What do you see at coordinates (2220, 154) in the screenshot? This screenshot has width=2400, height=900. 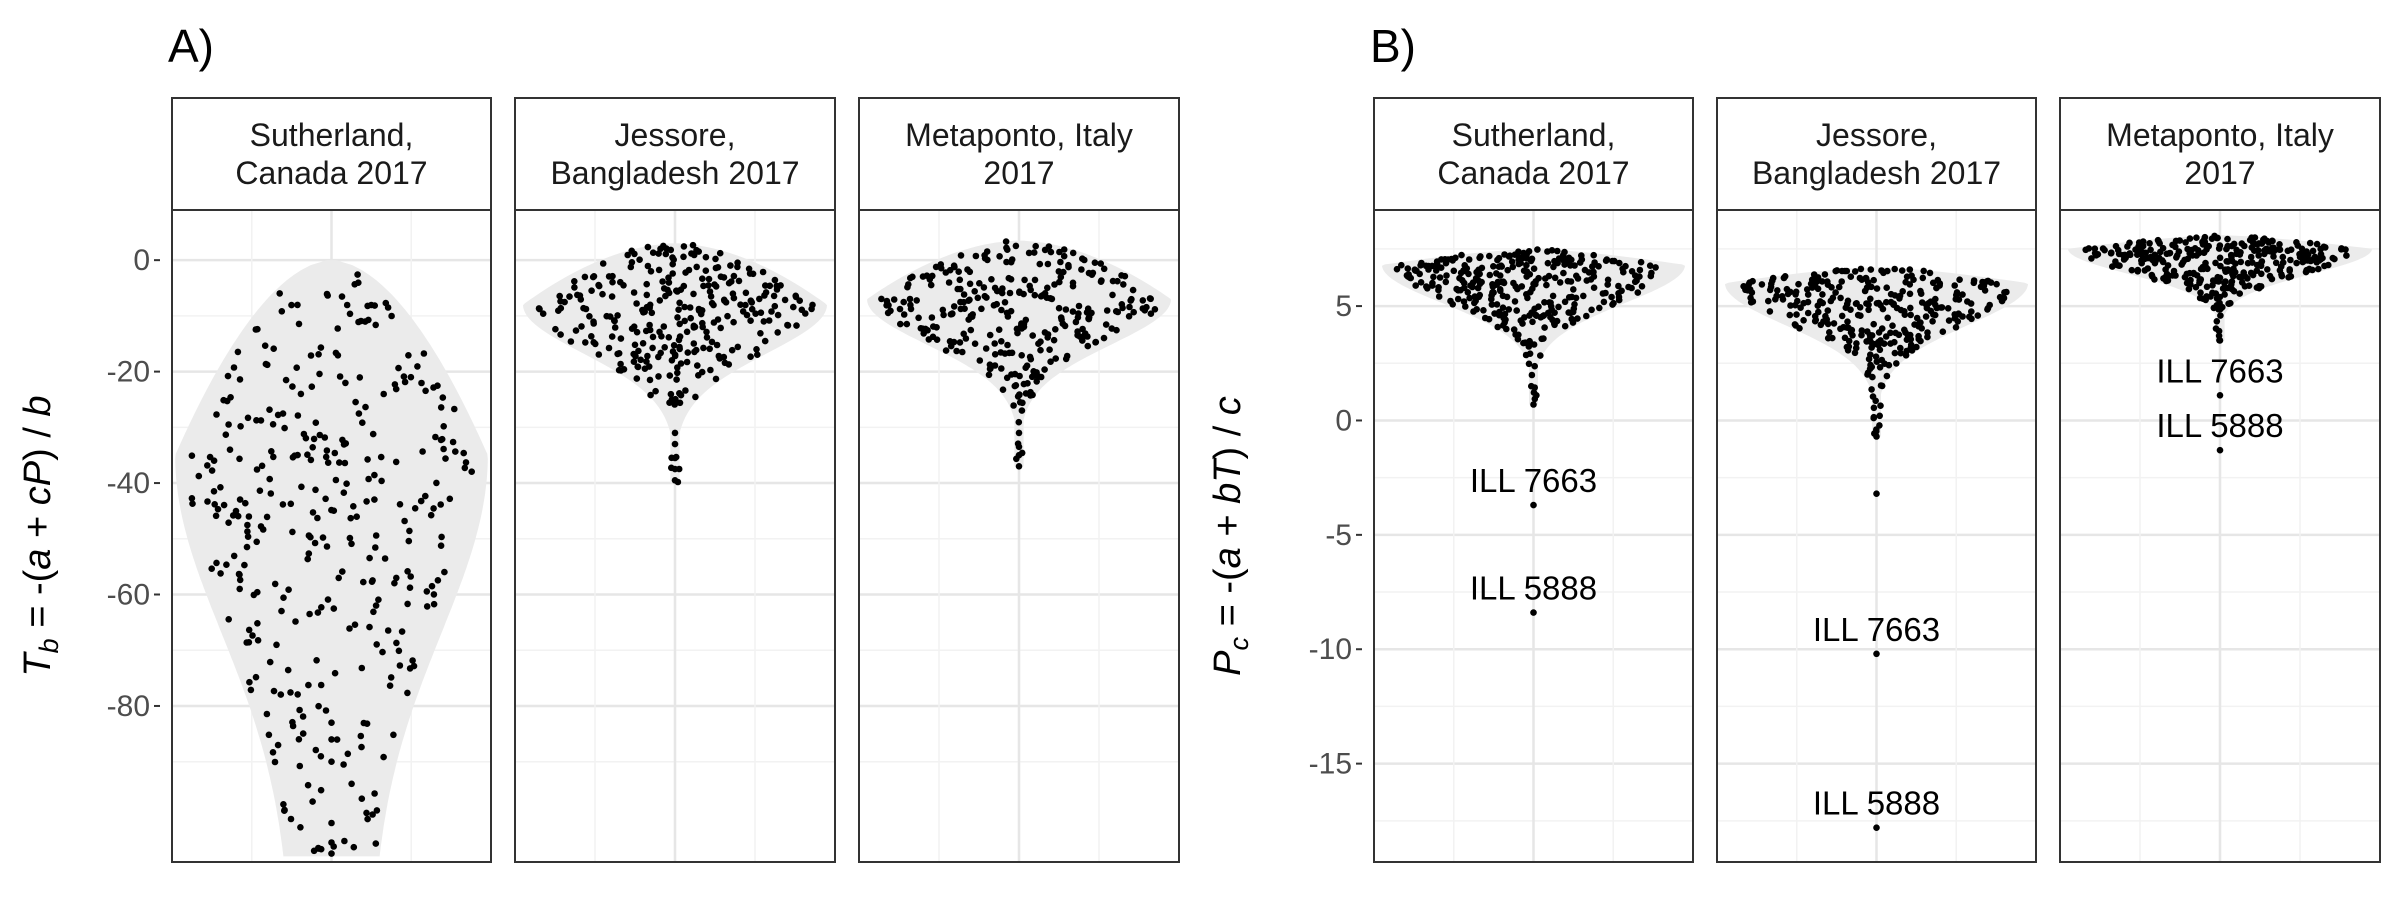 I see `facet-strip` at bounding box center [2220, 154].